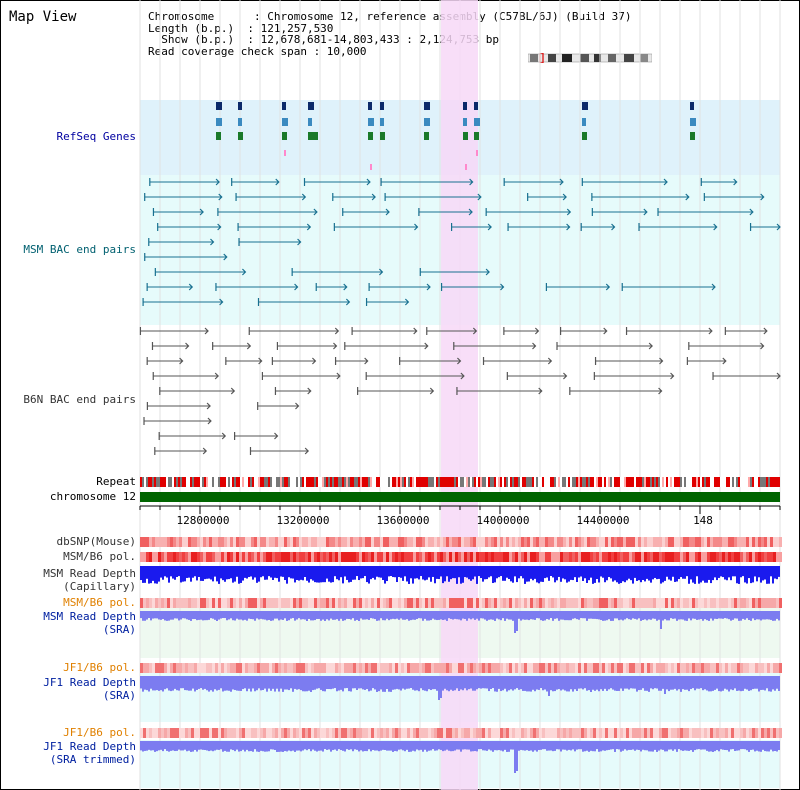 This screenshot has height=790, width=800. Describe the element at coordinates (249, 346) in the screenshot. I see `b6n-bac-end` at that location.